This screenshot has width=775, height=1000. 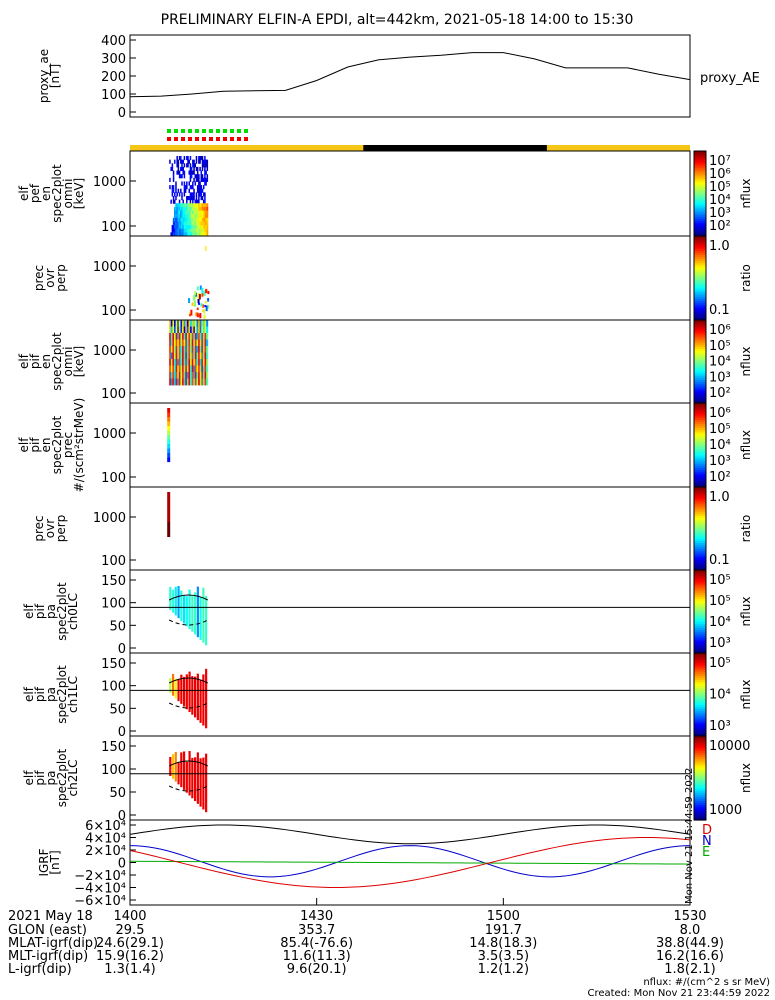 I want to click on info-row-value: 191.7, so click(x=503, y=930).